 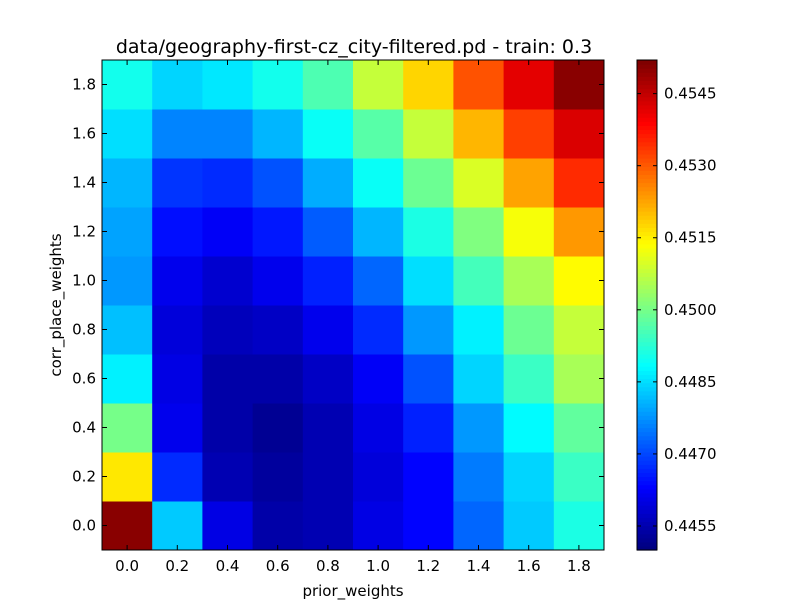 What do you see at coordinates (84, 477) in the screenshot?
I see `y-tick-label: 0.2` at bounding box center [84, 477].